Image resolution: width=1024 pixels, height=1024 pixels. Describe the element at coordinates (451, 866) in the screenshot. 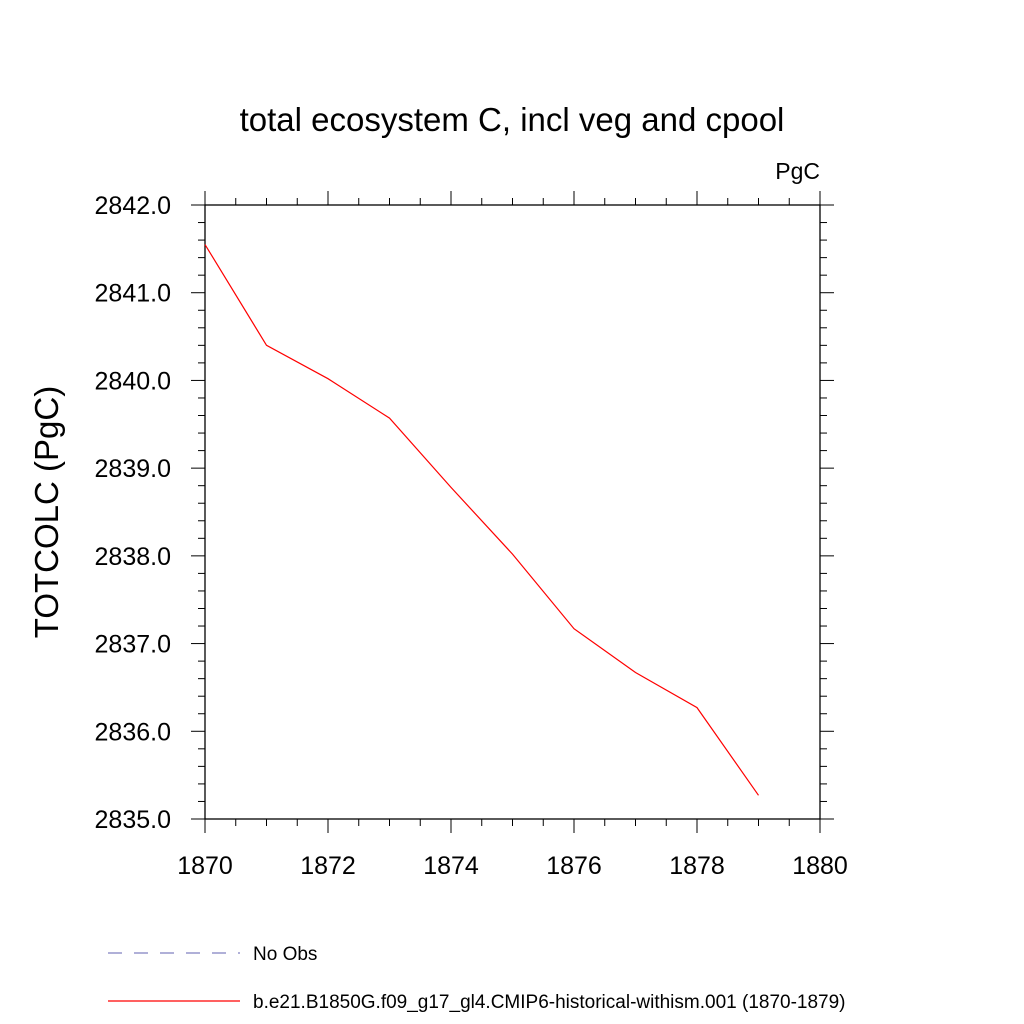

I see `x-tick-label: 1874` at that location.